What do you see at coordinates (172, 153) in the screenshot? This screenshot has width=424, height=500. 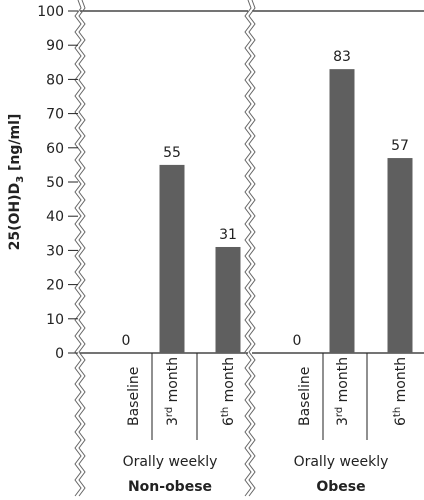 I see `data-label: 55` at bounding box center [172, 153].